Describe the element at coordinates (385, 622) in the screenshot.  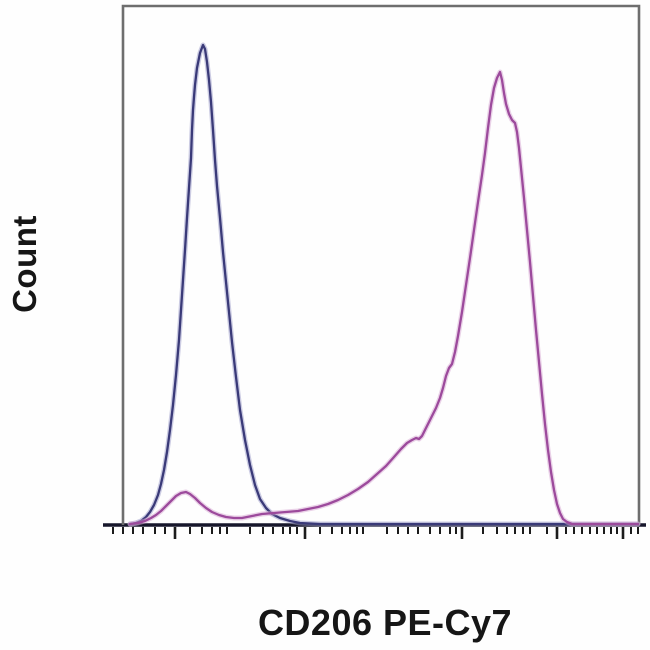
I see `x-axis-label: CD206 PE-Cy7` at that location.